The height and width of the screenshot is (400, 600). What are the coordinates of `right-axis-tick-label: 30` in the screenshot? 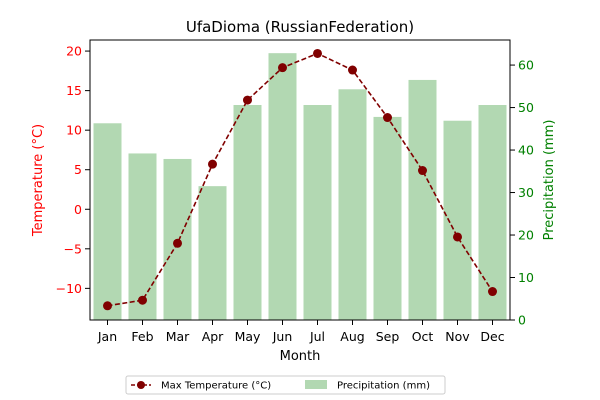 It's located at (526, 192).